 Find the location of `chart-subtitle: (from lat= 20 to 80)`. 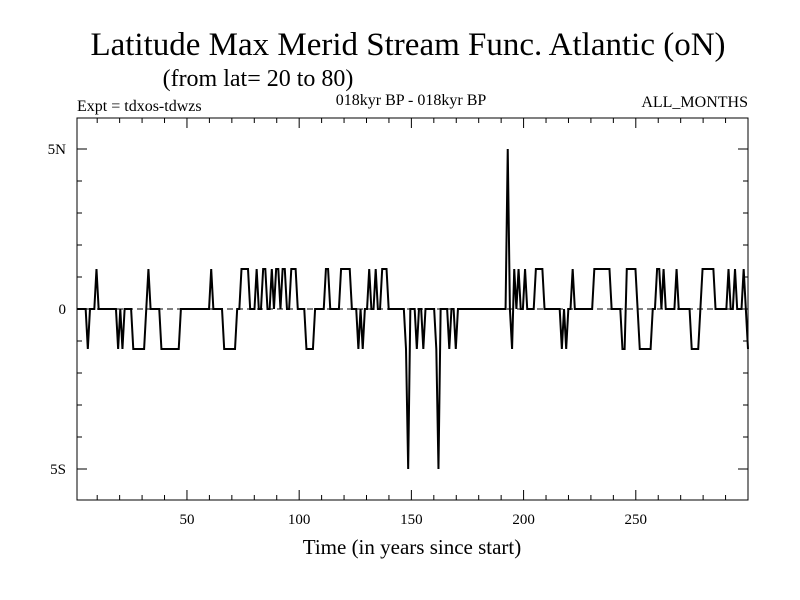

chart-subtitle: (from lat= 20 to 80) is located at coordinates (258, 79).